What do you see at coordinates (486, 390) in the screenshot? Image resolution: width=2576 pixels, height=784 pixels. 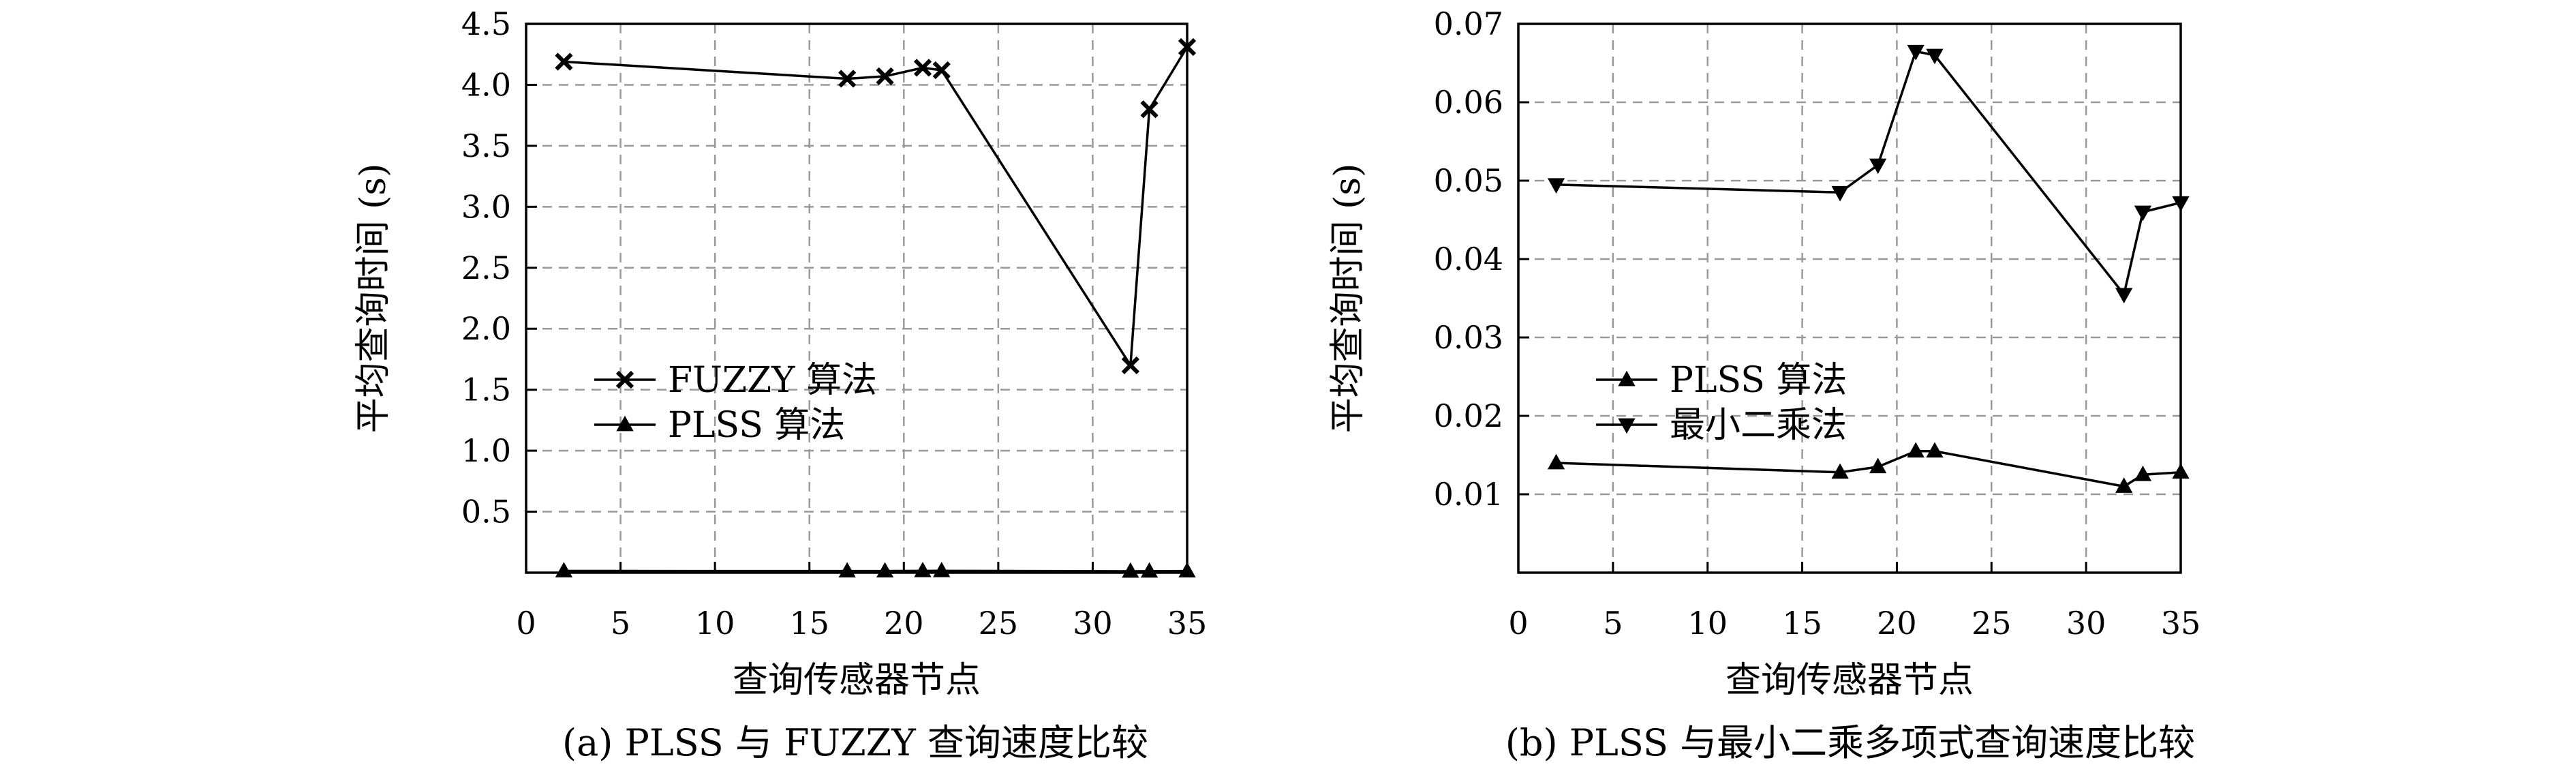 I see `y-tick-label: 1.5` at bounding box center [486, 390].